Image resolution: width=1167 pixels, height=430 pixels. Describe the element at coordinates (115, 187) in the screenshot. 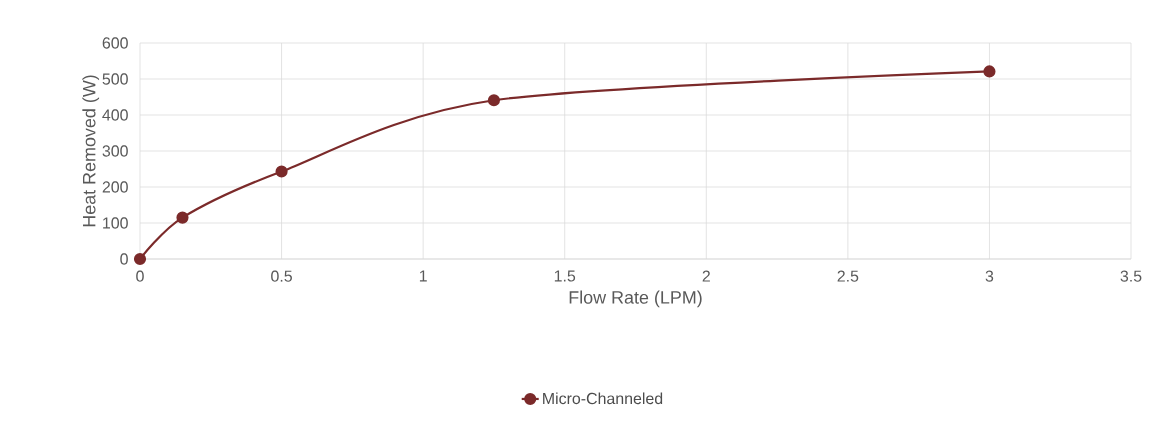

I see `y-tick-label: 200` at that location.